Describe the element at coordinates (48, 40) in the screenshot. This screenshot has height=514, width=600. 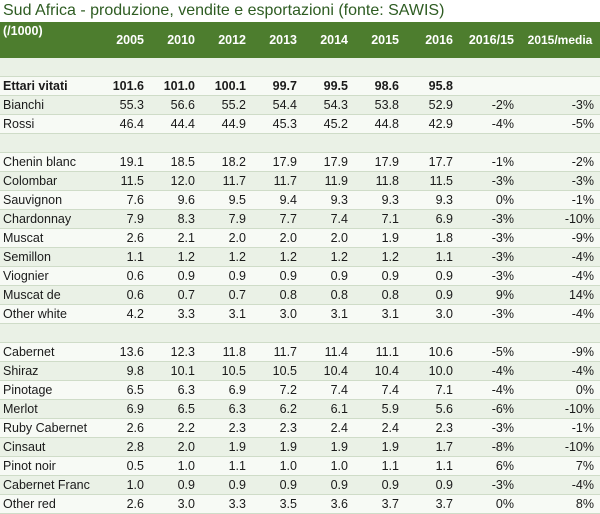
I see `unit-label: (/1000)` at that location.